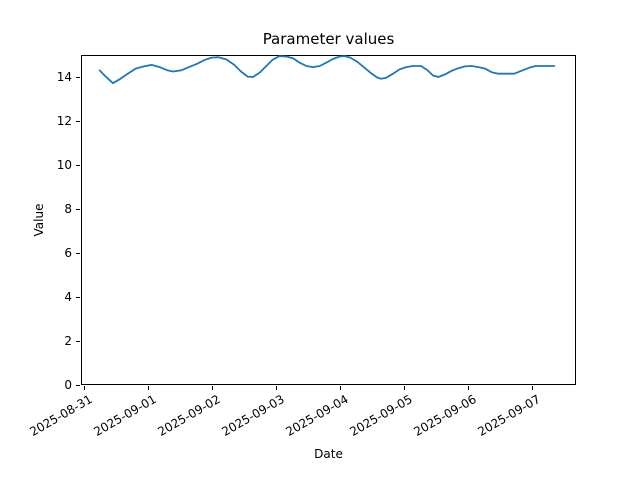 This screenshot has height=480, width=640. I want to click on series-line, so click(327, 70).